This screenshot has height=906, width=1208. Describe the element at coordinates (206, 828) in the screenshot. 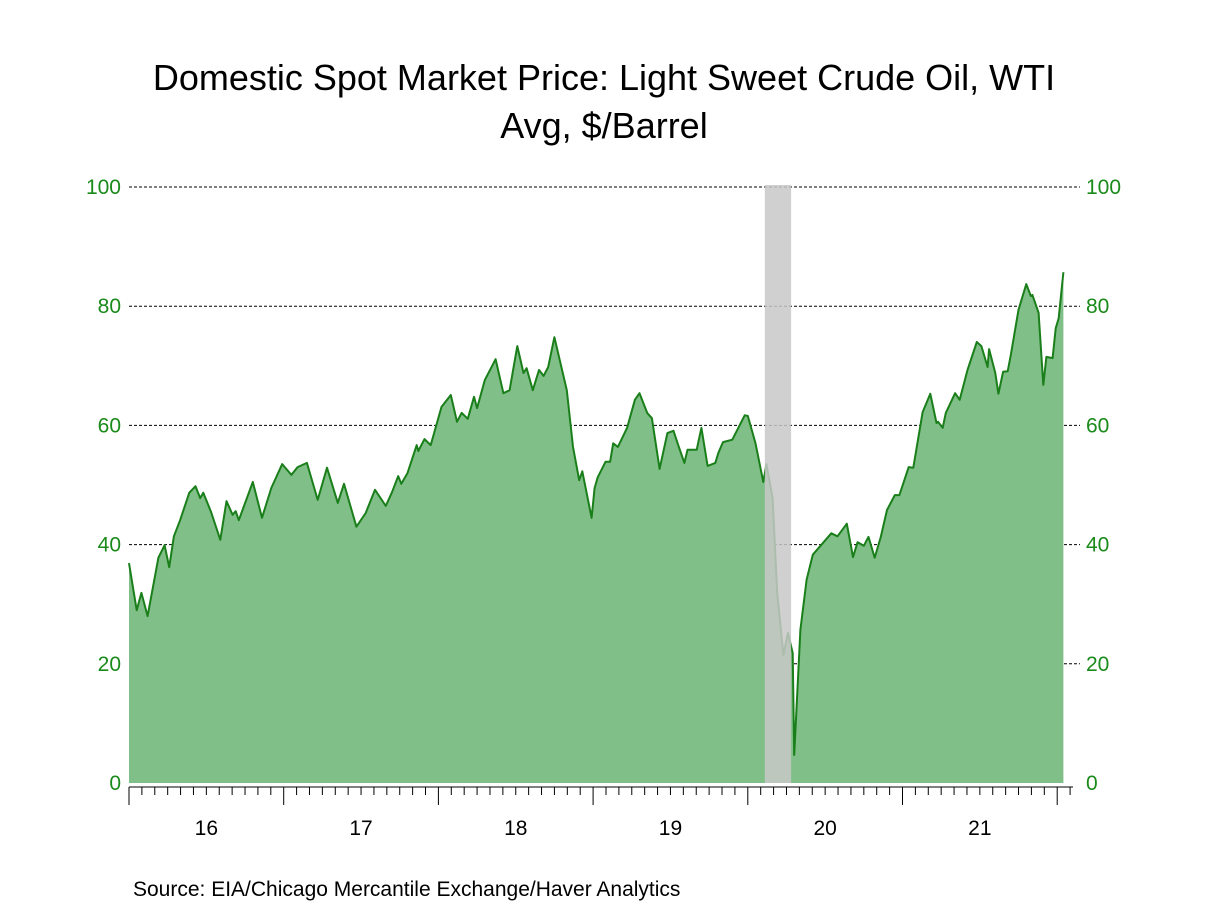

I see `x-tick-label: 16` at that location.